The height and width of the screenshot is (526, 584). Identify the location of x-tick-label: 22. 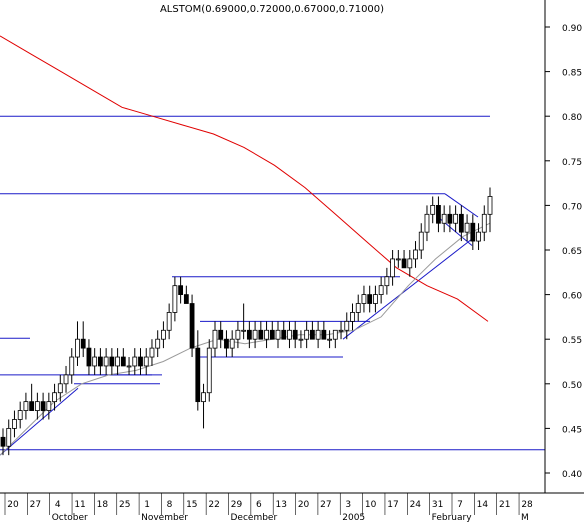
(213, 505).